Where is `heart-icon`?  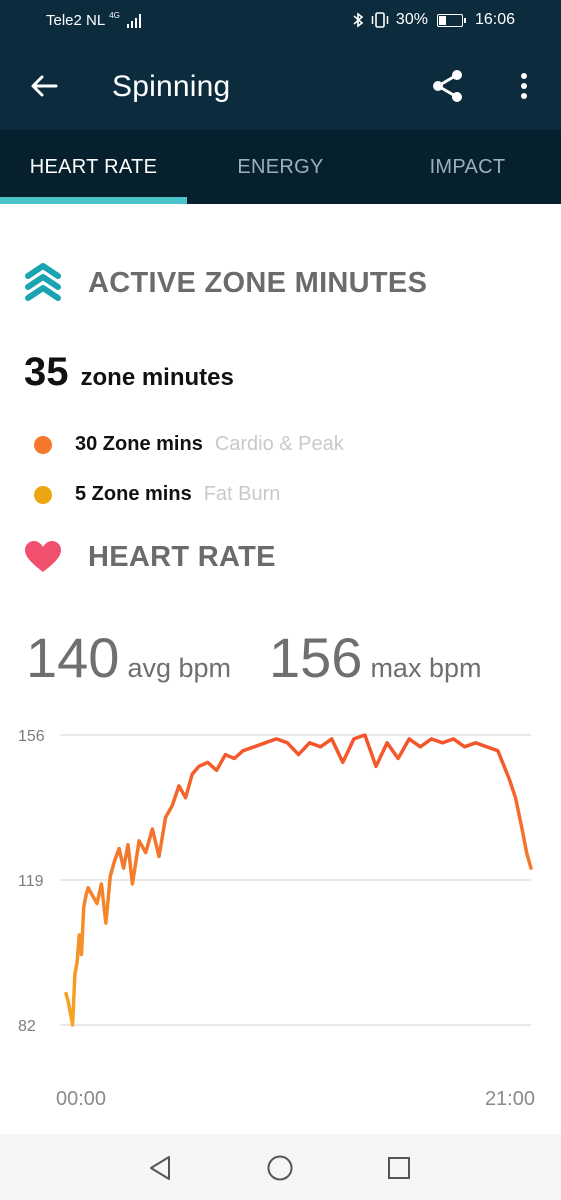 heart-icon is located at coordinates (43, 556).